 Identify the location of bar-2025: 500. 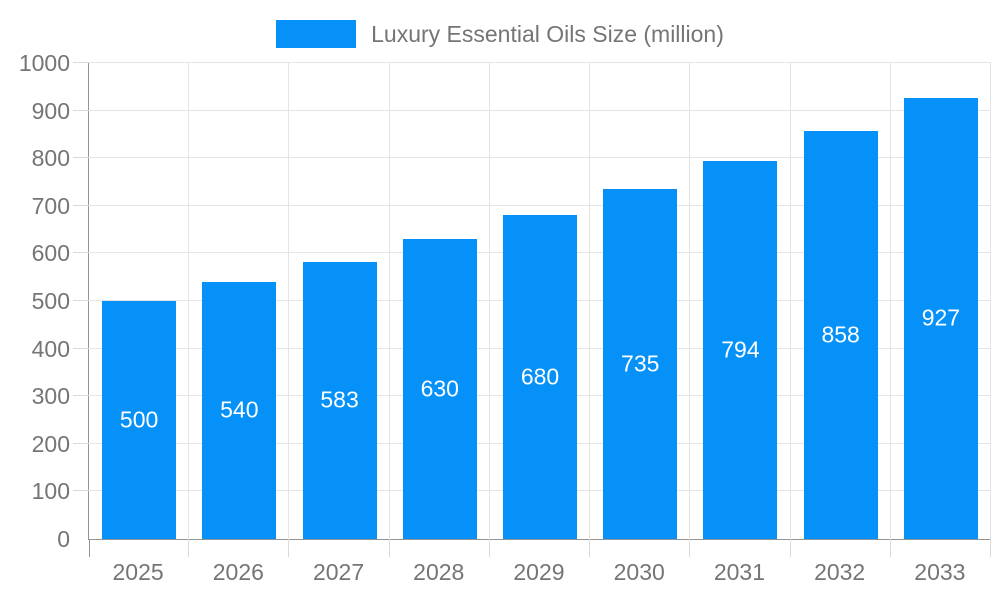
(139, 420).